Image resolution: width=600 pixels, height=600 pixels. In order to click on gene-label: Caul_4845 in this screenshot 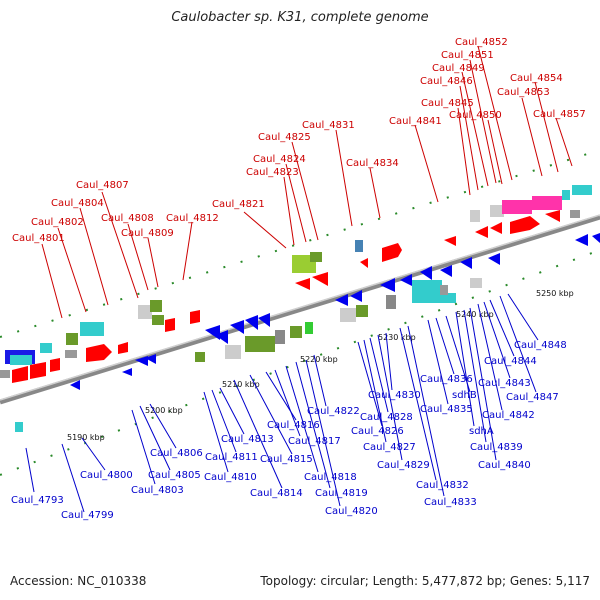, I will do `click(447, 103)`.